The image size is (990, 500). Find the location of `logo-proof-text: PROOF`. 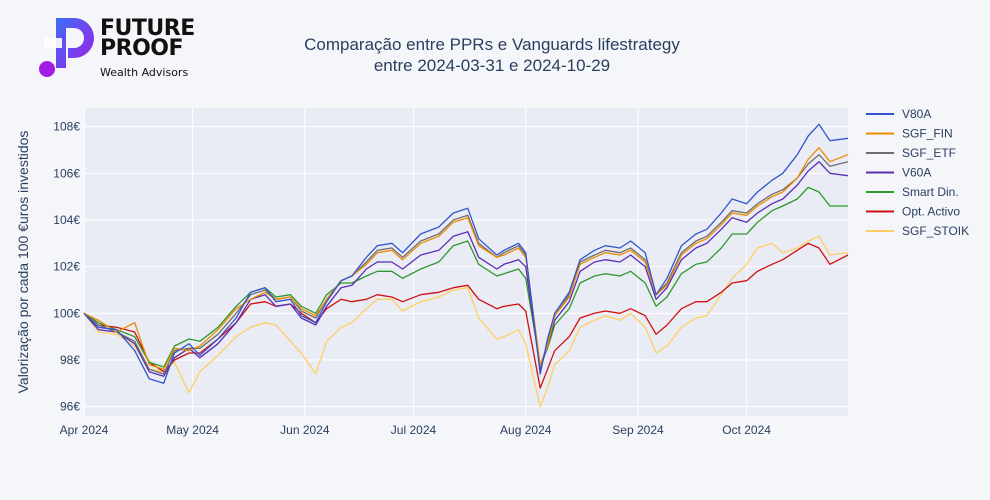

logo-proof-text: PROOF is located at coordinates (142, 48).